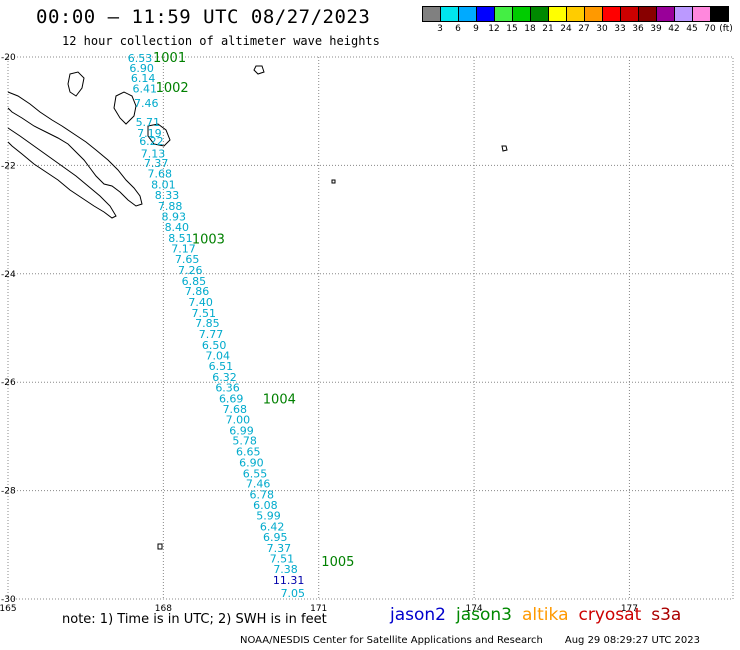 The height and width of the screenshot is (650, 740). What do you see at coordinates (148, 122) in the screenshot?
I see `wave-height-value: 5.71` at bounding box center [148, 122].